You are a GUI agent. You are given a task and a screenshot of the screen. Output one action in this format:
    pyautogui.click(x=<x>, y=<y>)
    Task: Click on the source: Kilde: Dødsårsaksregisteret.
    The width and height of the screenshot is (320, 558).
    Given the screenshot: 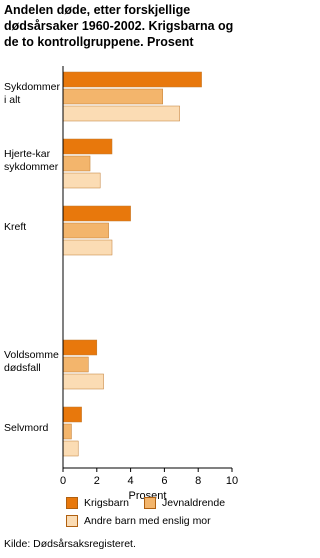 What is the action you would take?
    pyautogui.click(x=70, y=544)
    